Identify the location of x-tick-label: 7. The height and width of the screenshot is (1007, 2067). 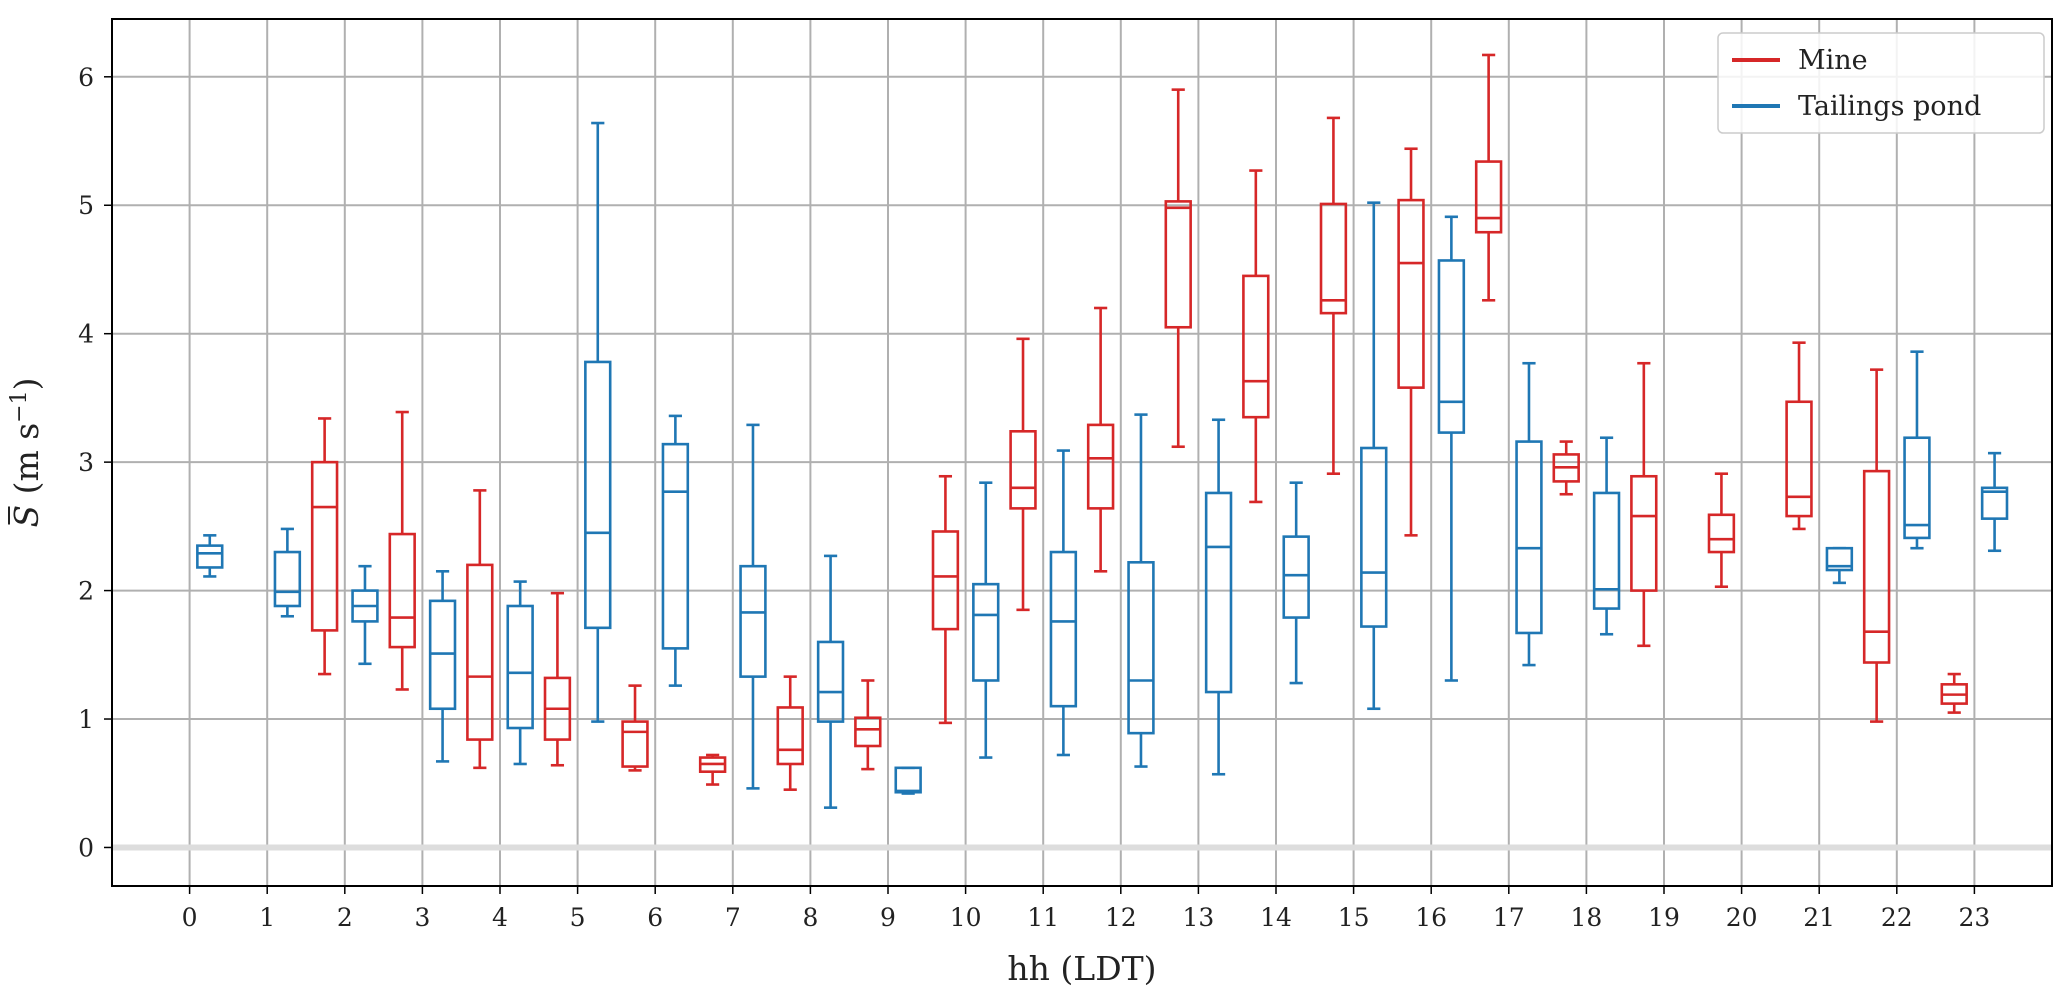
(733, 917).